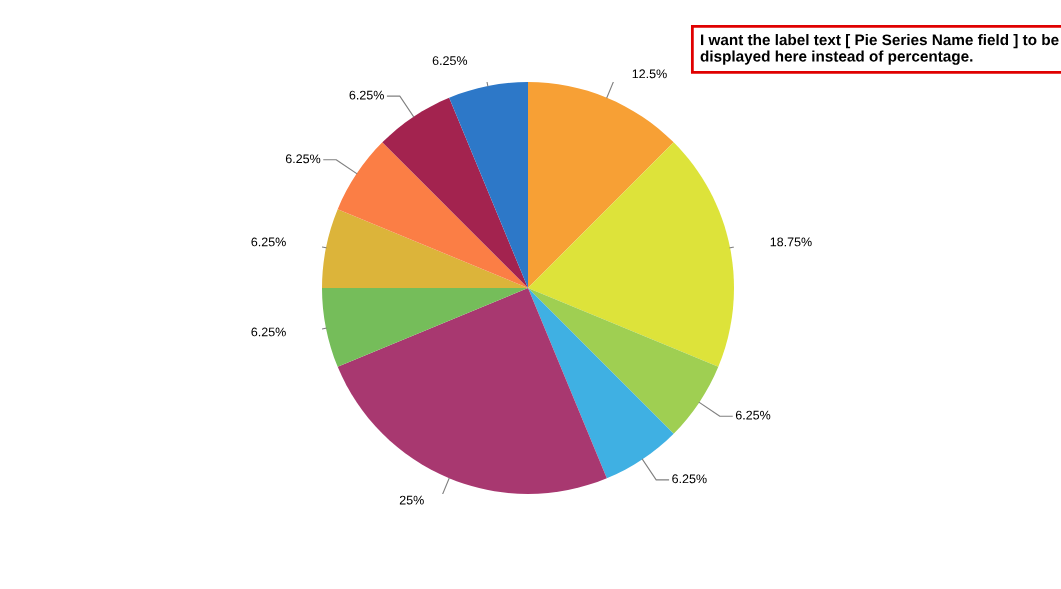 Image resolution: width=1061 pixels, height=589 pixels. What do you see at coordinates (791, 242) in the screenshot?
I see `data-label: 18.75%` at bounding box center [791, 242].